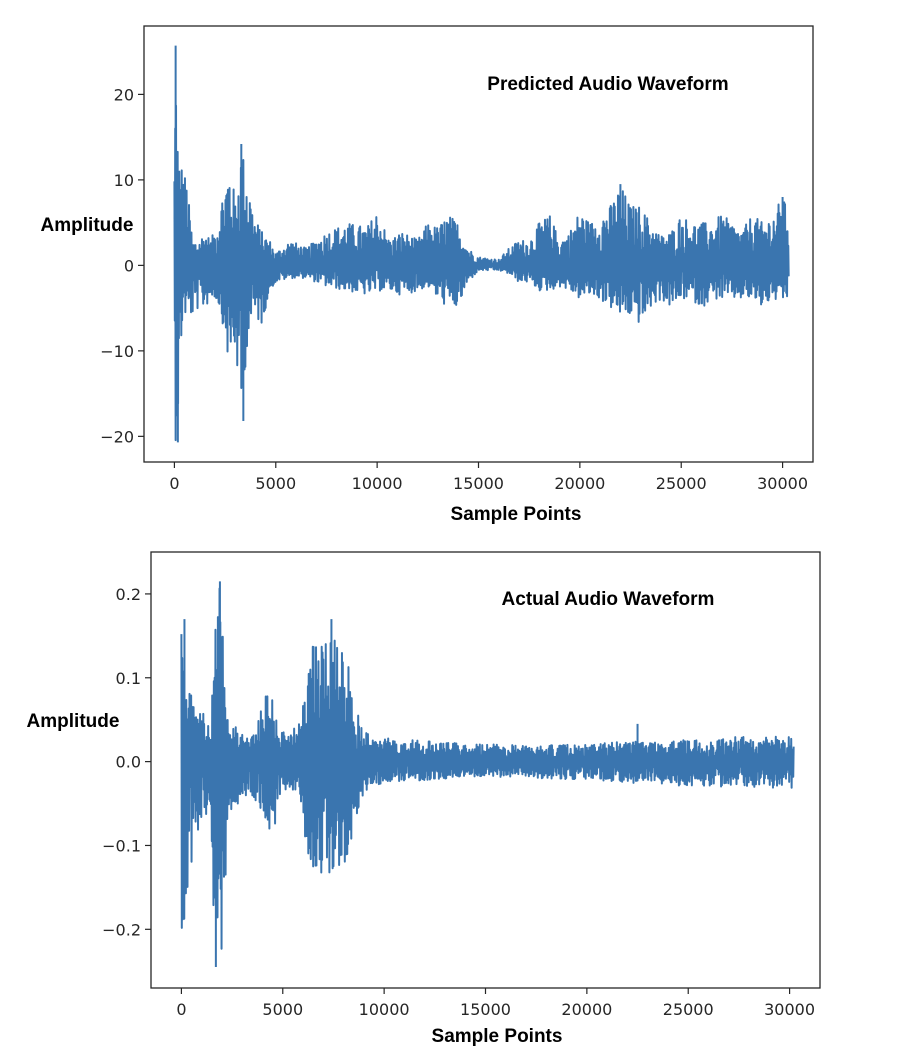  Describe the element at coordinates (117, 436) in the screenshot. I see `y-tick-label: −20` at that location.